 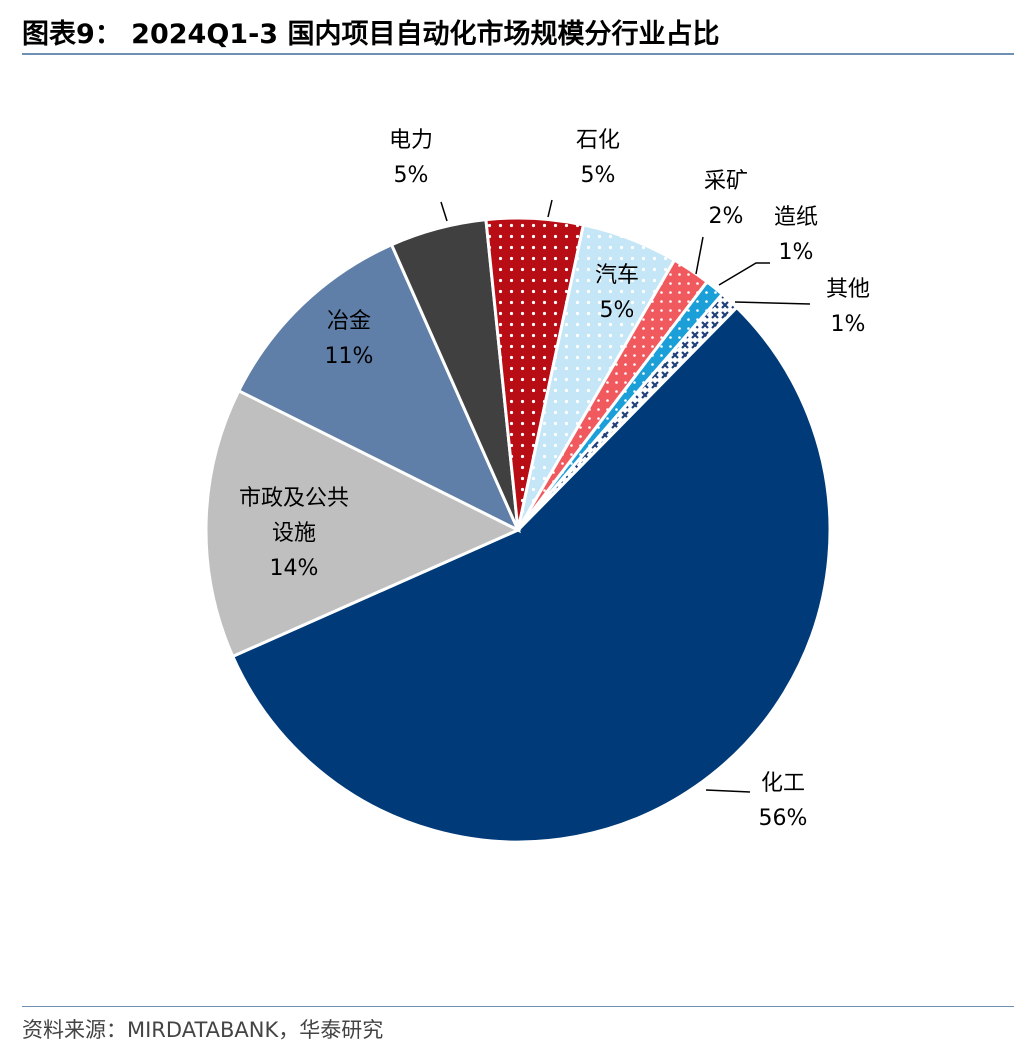 What do you see at coordinates (617, 293) in the screenshot?
I see `data-label-6: 汽车 5%` at bounding box center [617, 293].